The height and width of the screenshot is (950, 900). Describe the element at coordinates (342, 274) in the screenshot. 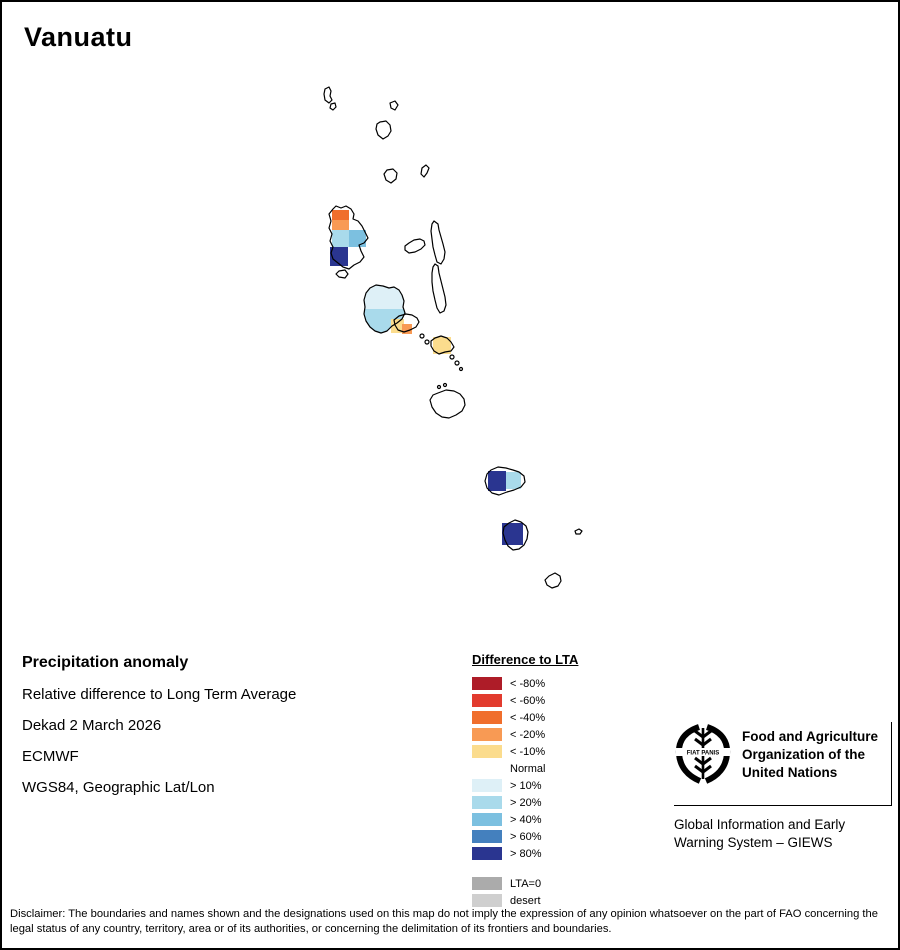

I see `island-malo` at that location.